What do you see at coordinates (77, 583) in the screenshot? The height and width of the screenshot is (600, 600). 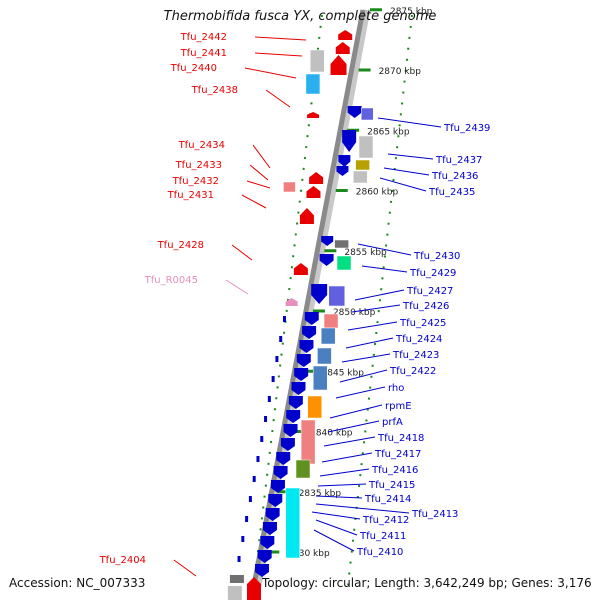 I see `accession-text: Accession: NC_007333` at bounding box center [77, 583].